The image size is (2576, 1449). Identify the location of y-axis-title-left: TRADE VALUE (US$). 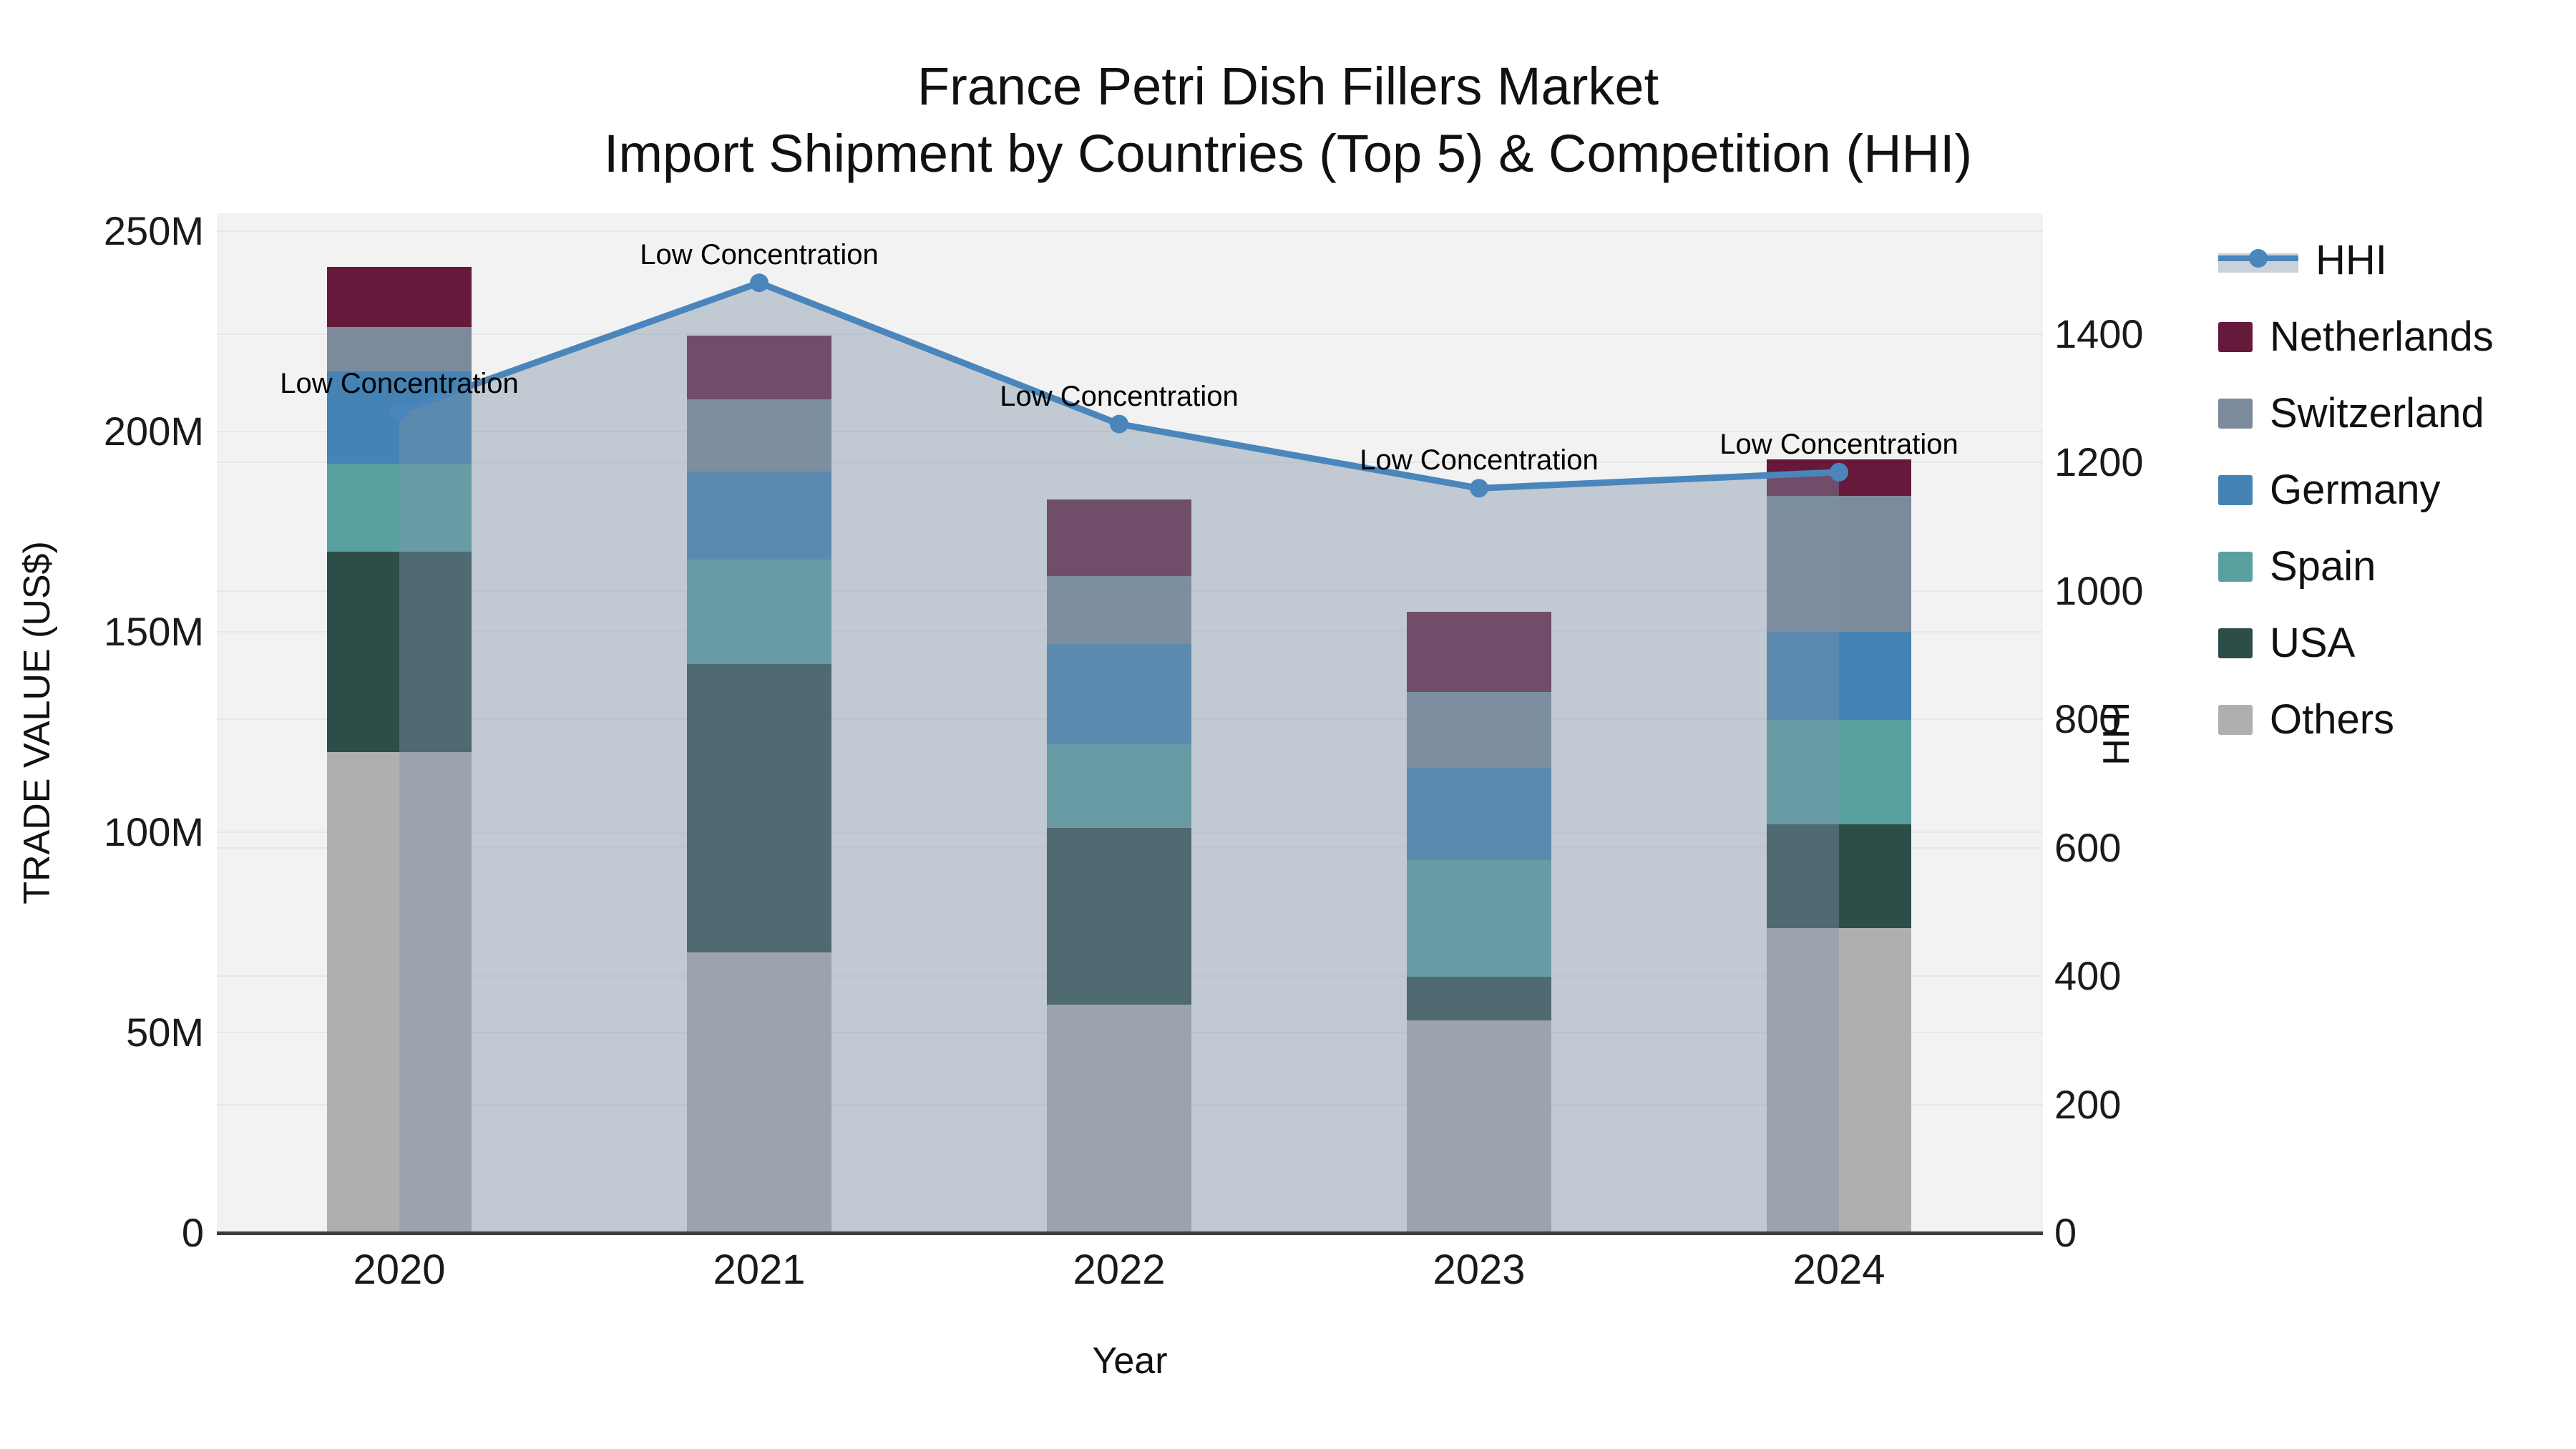
(37, 722).